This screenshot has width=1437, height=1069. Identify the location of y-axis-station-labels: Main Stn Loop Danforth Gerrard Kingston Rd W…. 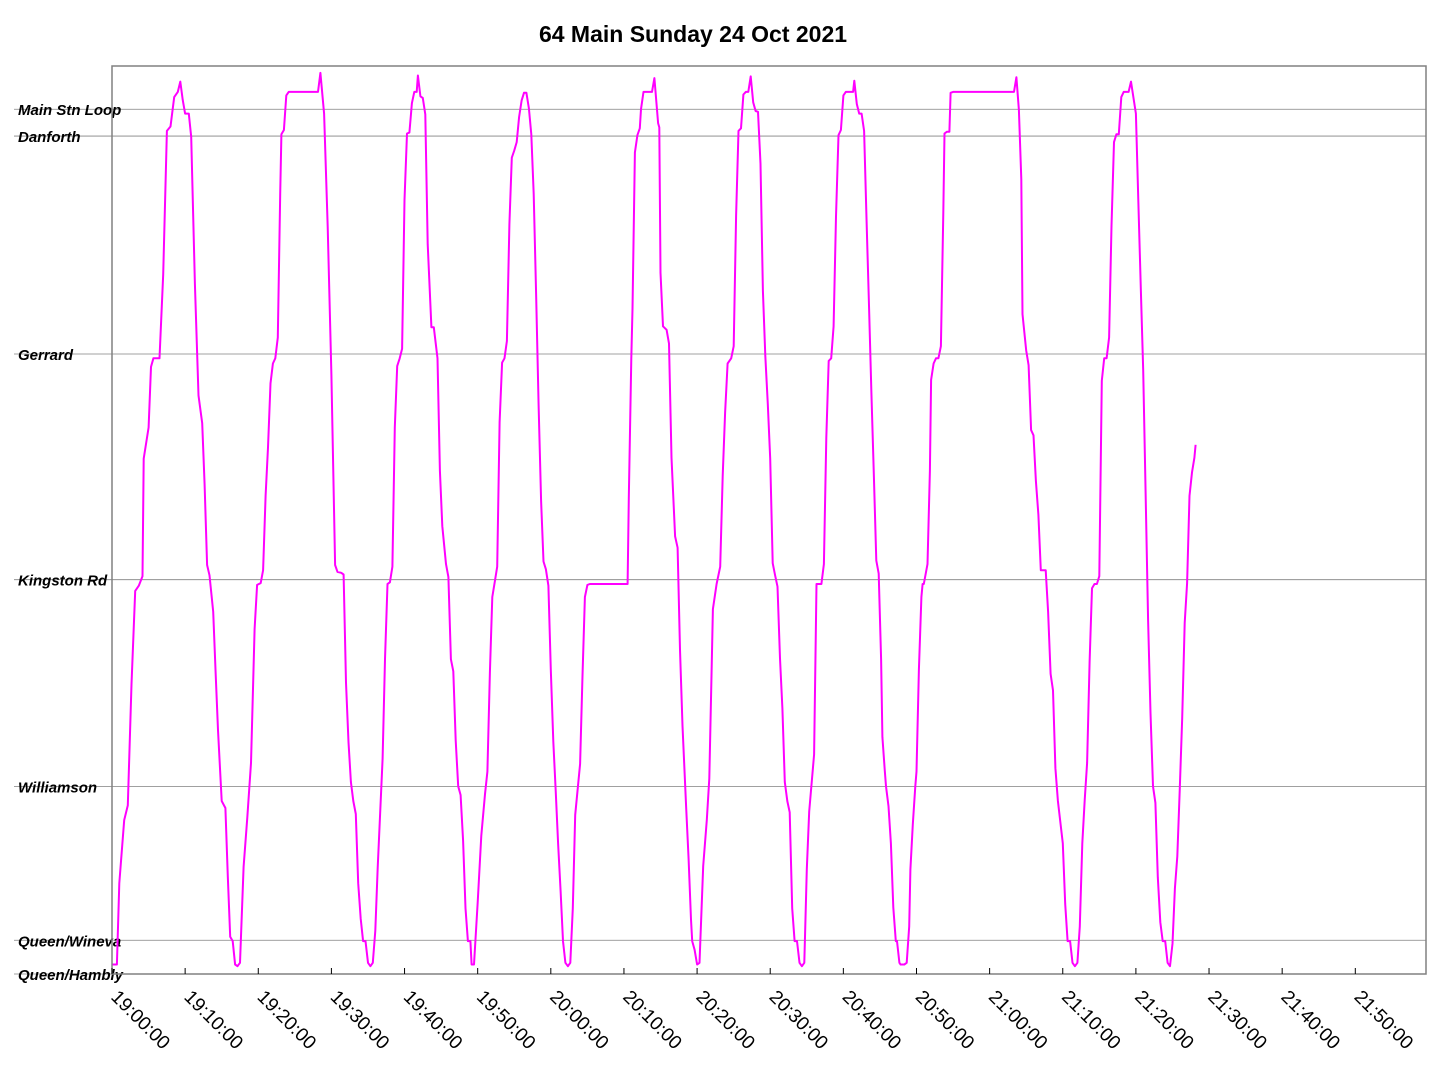
(71, 543).